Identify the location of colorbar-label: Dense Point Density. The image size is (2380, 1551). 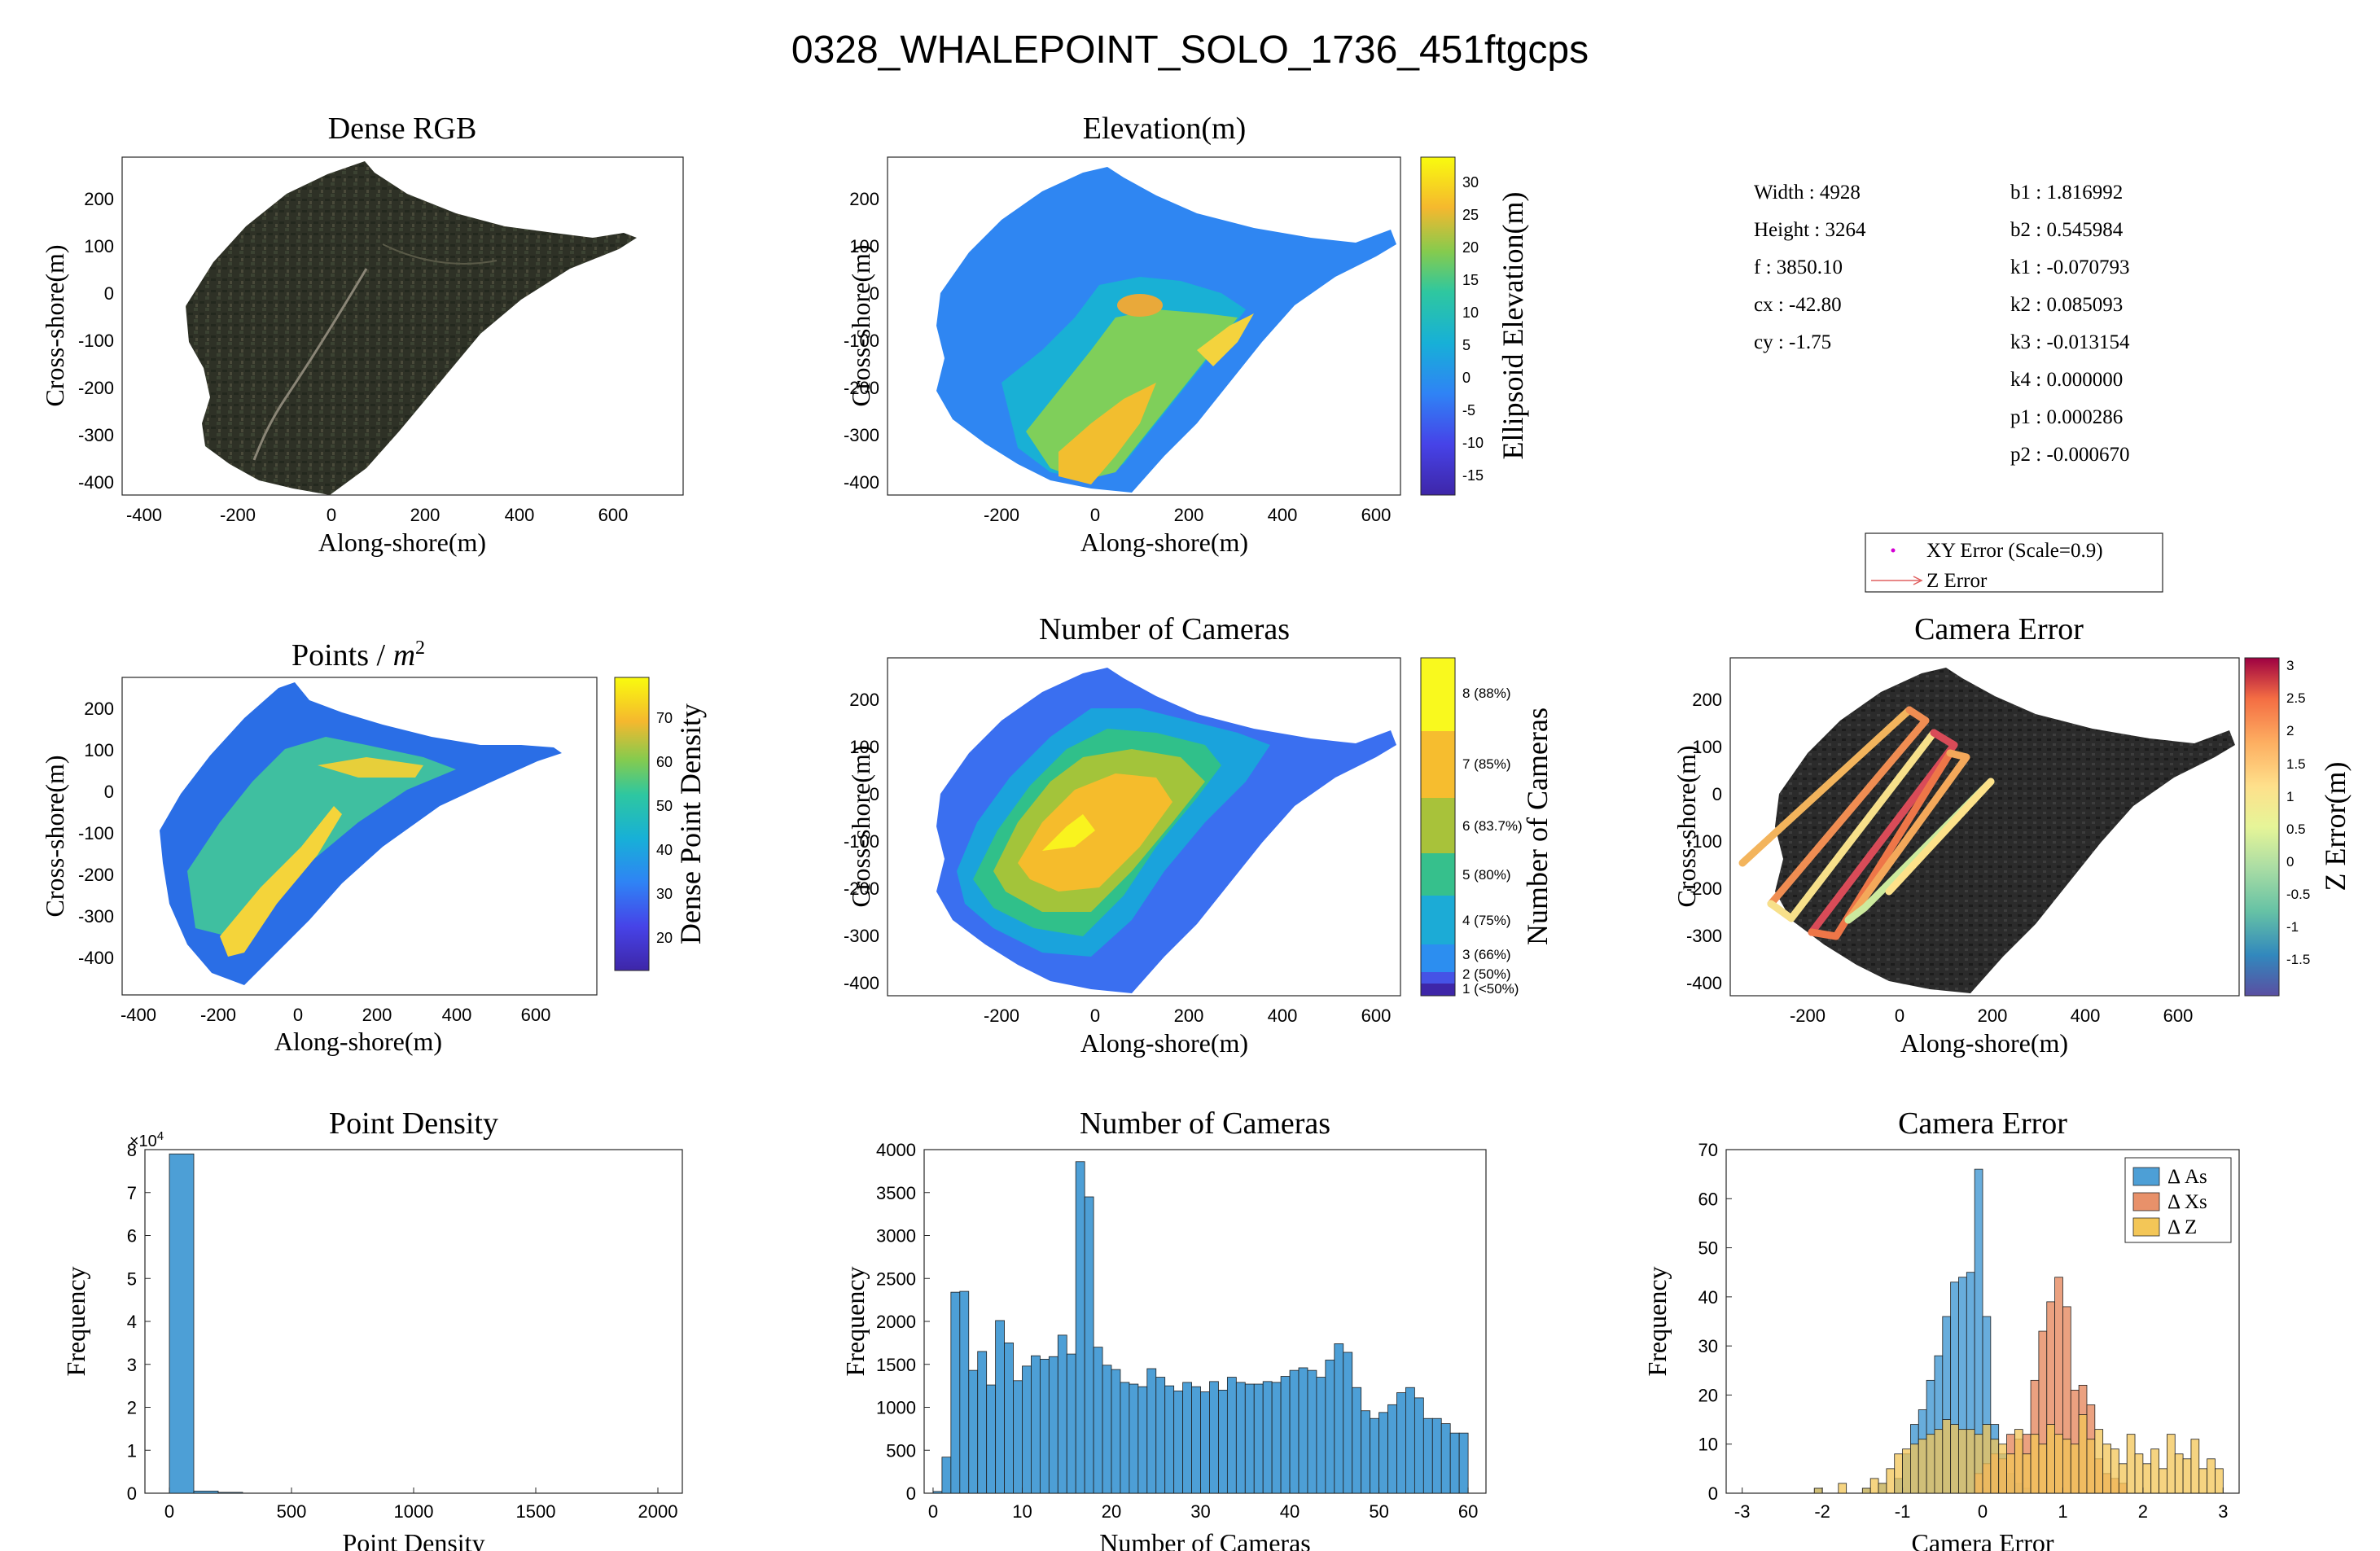
(690, 823).